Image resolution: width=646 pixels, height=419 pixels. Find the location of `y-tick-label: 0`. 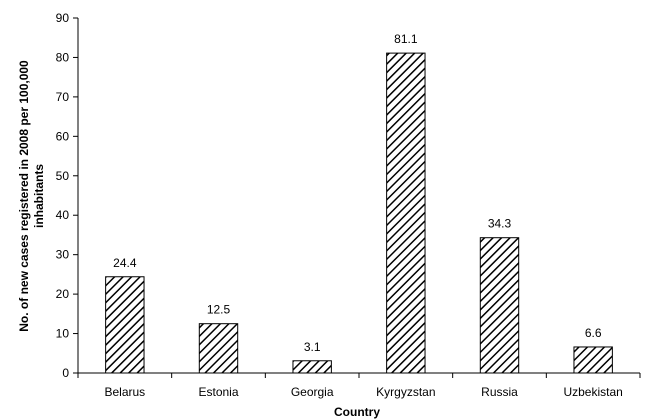

y-tick-label: 0 is located at coordinates (65, 373).